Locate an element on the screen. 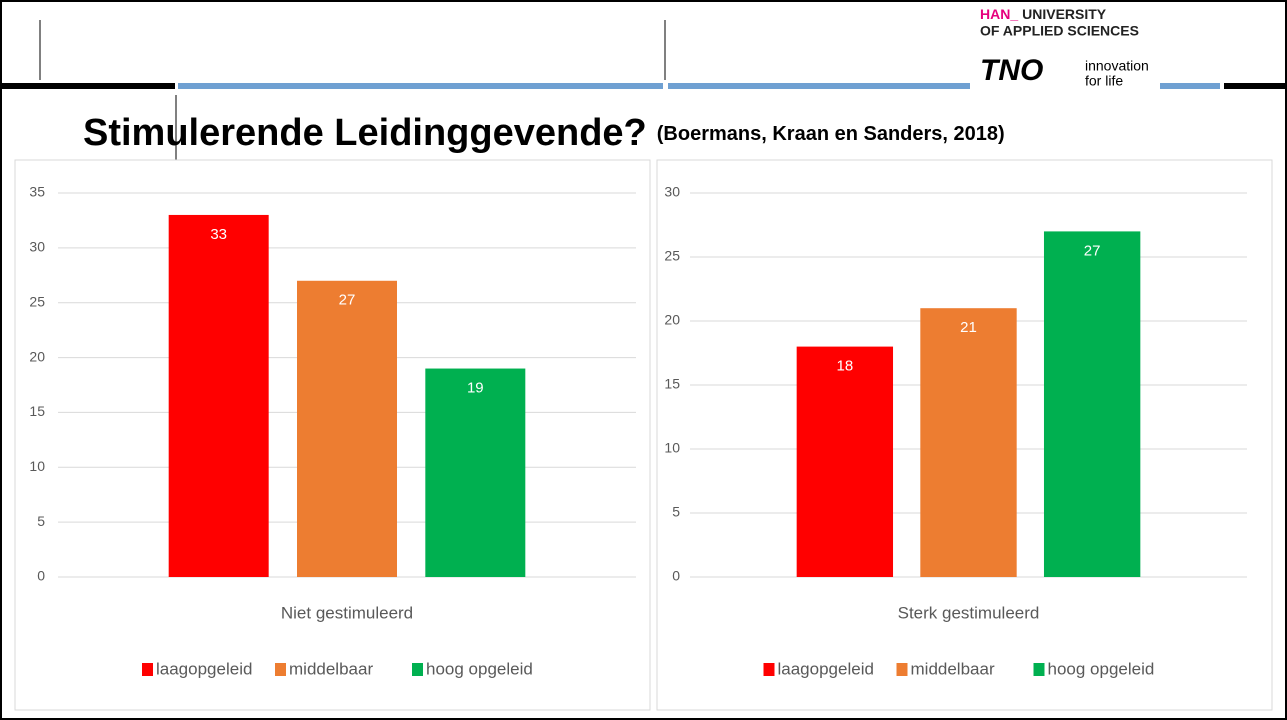 The image size is (1287, 720). han-prefix: HAN_ is located at coordinates (999, 14).